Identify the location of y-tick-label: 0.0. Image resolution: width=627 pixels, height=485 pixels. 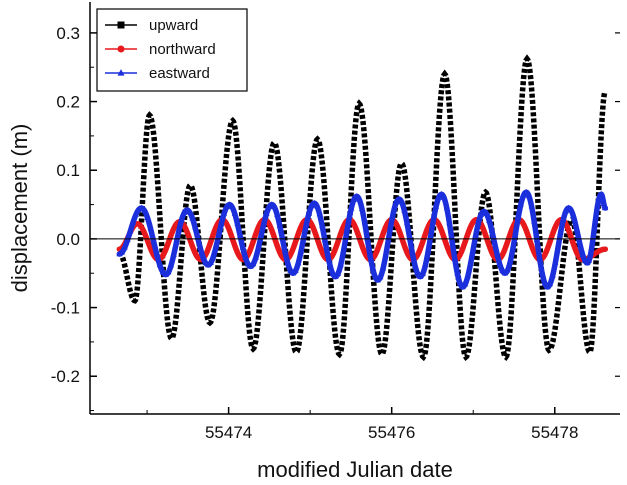
(68, 239).